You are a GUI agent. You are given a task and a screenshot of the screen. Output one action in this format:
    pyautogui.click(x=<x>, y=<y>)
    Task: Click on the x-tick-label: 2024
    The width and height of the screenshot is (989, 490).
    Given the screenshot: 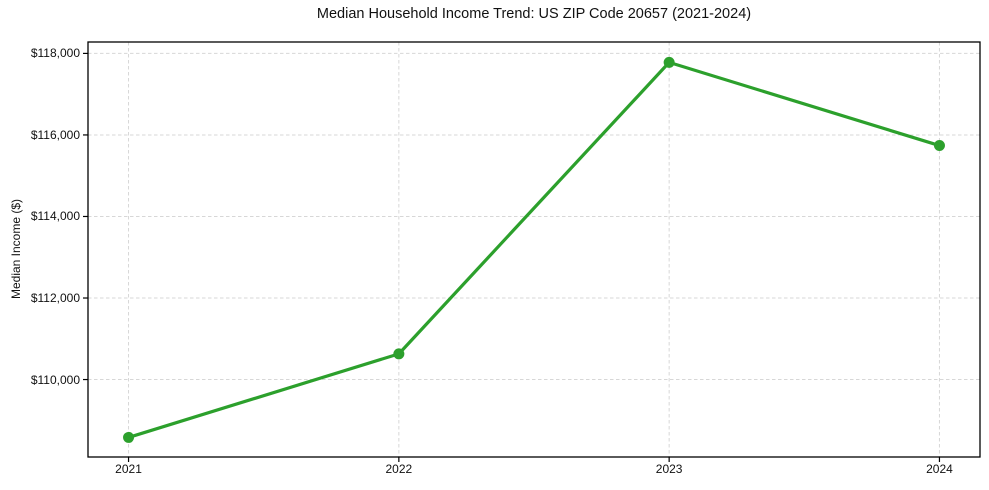 What is the action you would take?
    pyautogui.click(x=939, y=469)
    